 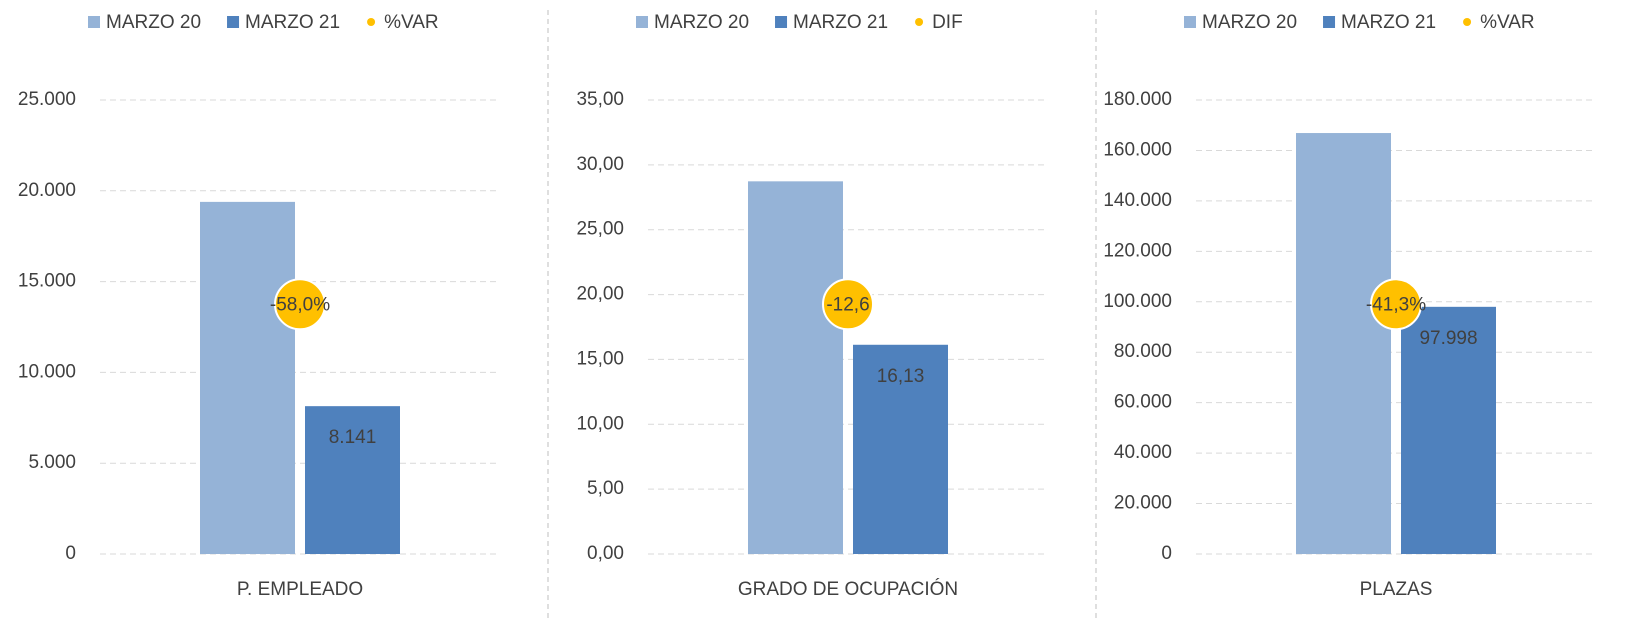 I want to click on data-label: 97.998, so click(x=1448, y=338).